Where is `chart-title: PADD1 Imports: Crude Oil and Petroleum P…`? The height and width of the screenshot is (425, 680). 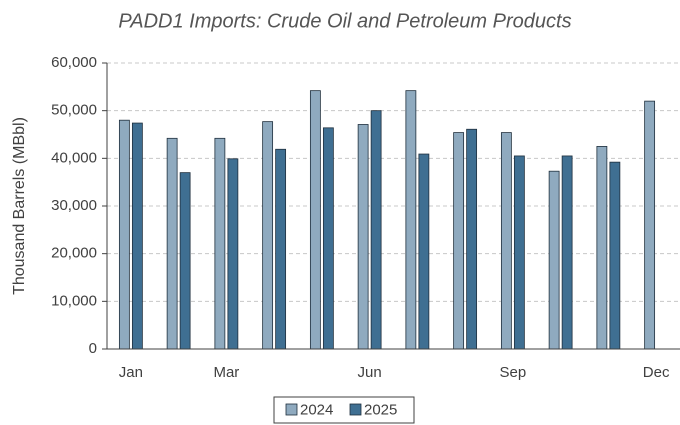
chart-title: PADD1 Imports: Crude Oil and Petroleum P… is located at coordinates (344, 21).